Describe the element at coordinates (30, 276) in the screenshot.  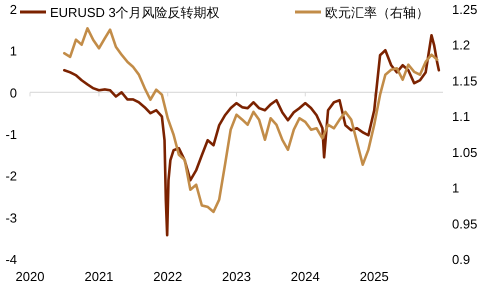
I see `x-tick-label: 2020` at that location.